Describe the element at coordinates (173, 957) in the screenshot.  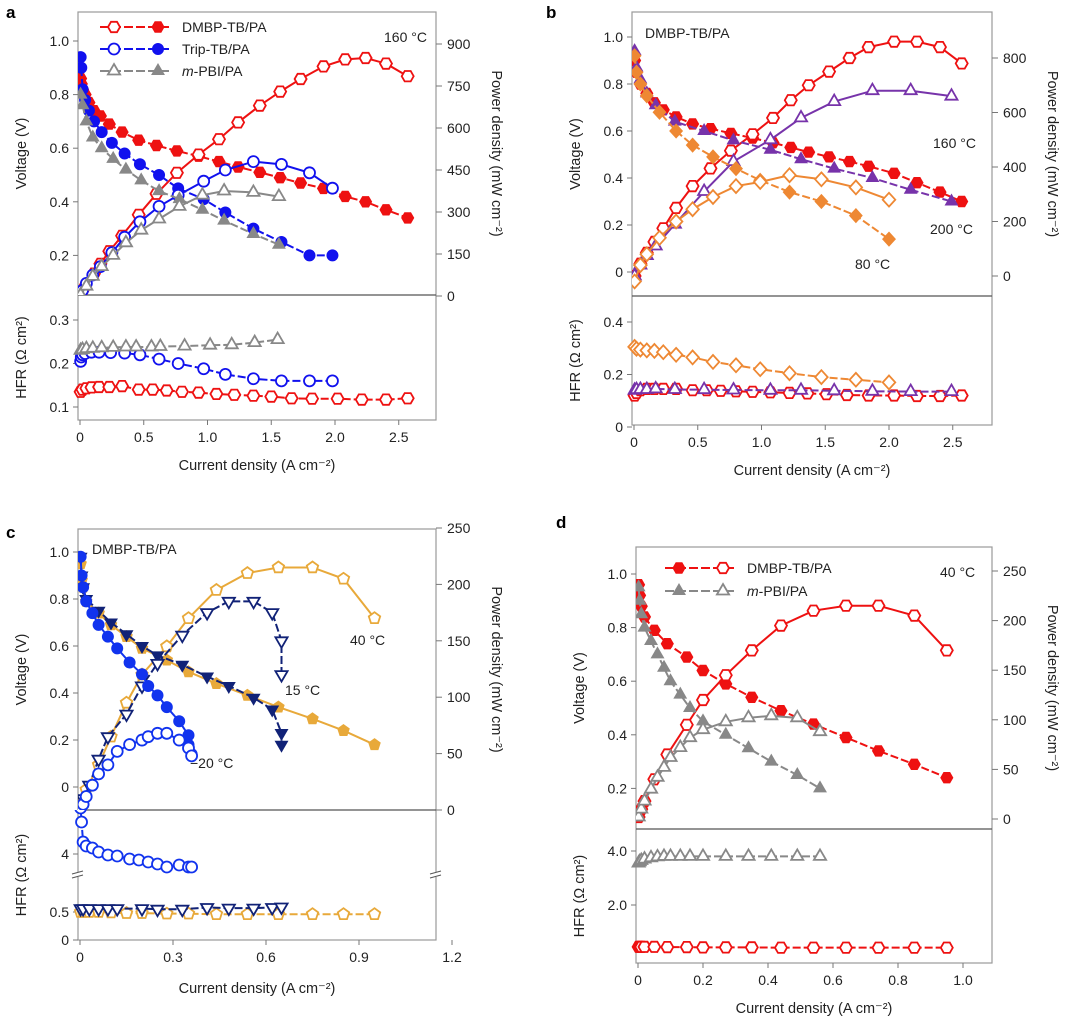
I see `x-tick-label: 0.3` at that location.